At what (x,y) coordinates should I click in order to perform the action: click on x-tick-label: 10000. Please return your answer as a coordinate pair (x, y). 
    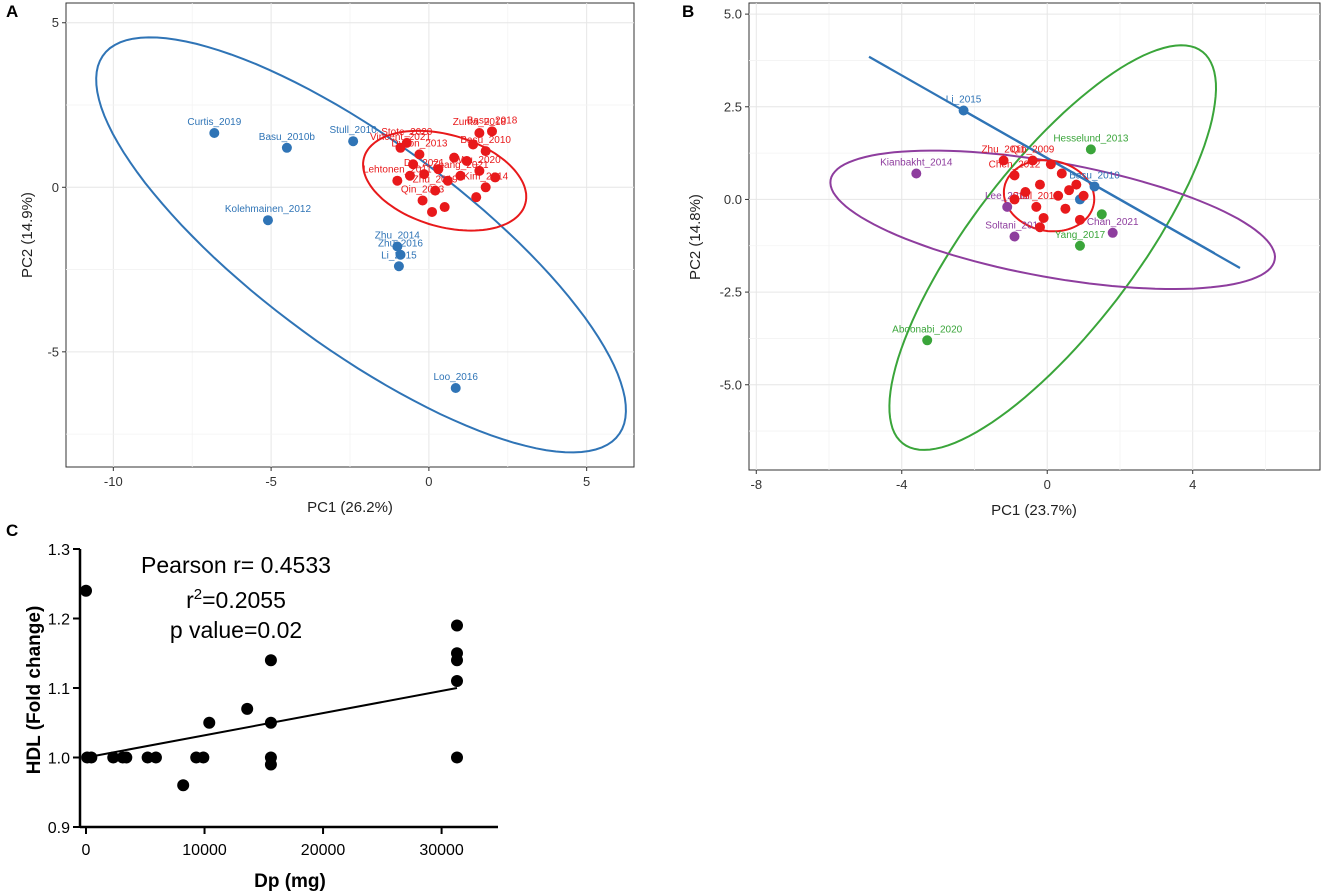
    Looking at the image, I should click on (204, 850).